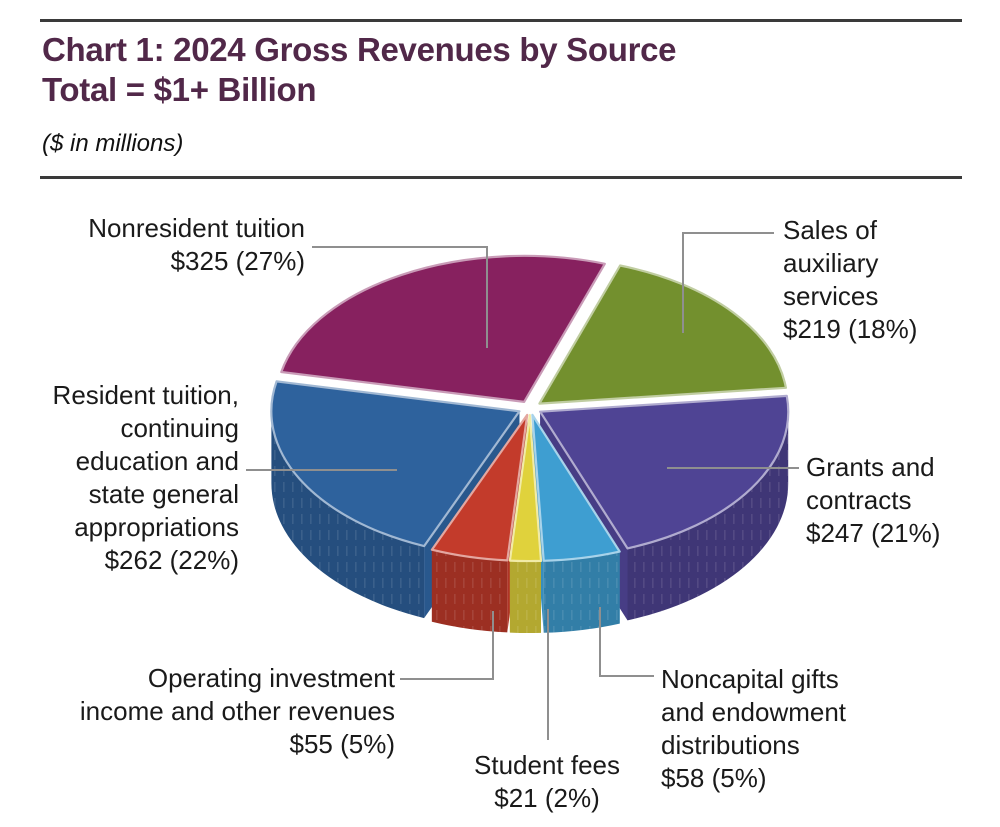  I want to click on leader-line-noncapital, so click(626, 642).